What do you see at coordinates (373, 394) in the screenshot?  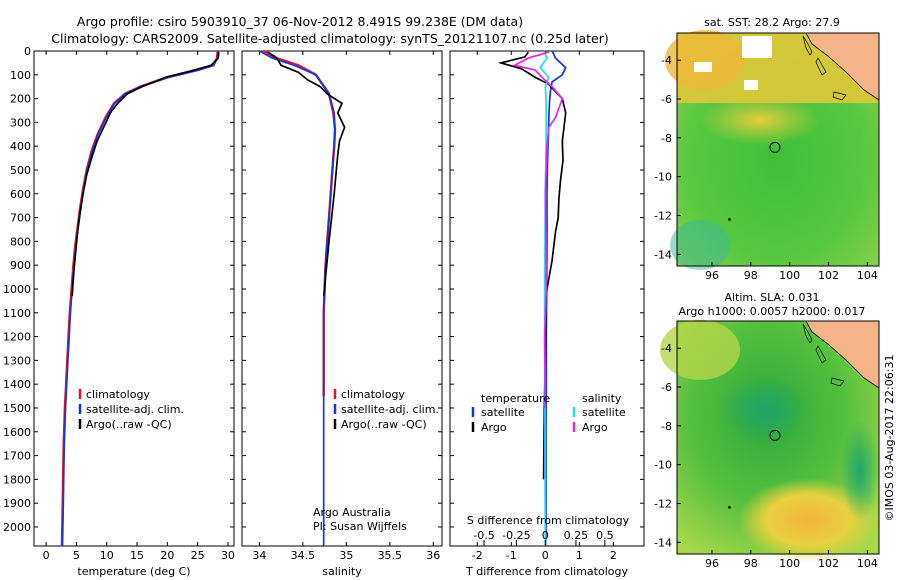 I see `sal-legend-label: climatology` at bounding box center [373, 394].